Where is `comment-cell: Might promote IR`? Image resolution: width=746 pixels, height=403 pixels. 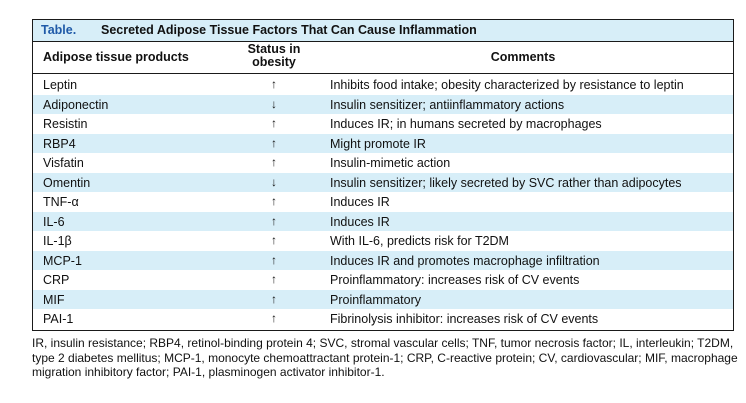 comment-cell: Might promote IR is located at coordinates (378, 143).